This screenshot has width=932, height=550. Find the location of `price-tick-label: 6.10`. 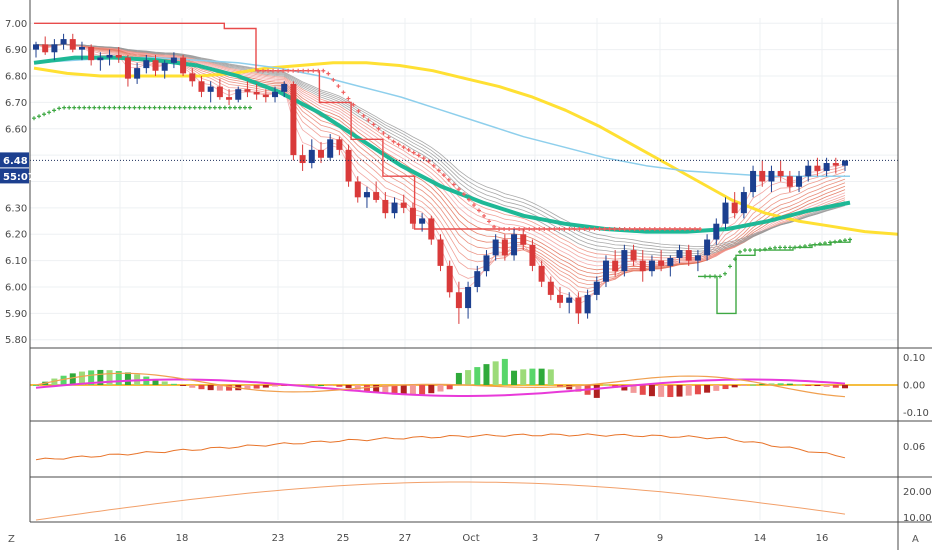

price-tick-label: 6.10 is located at coordinates (16, 261).